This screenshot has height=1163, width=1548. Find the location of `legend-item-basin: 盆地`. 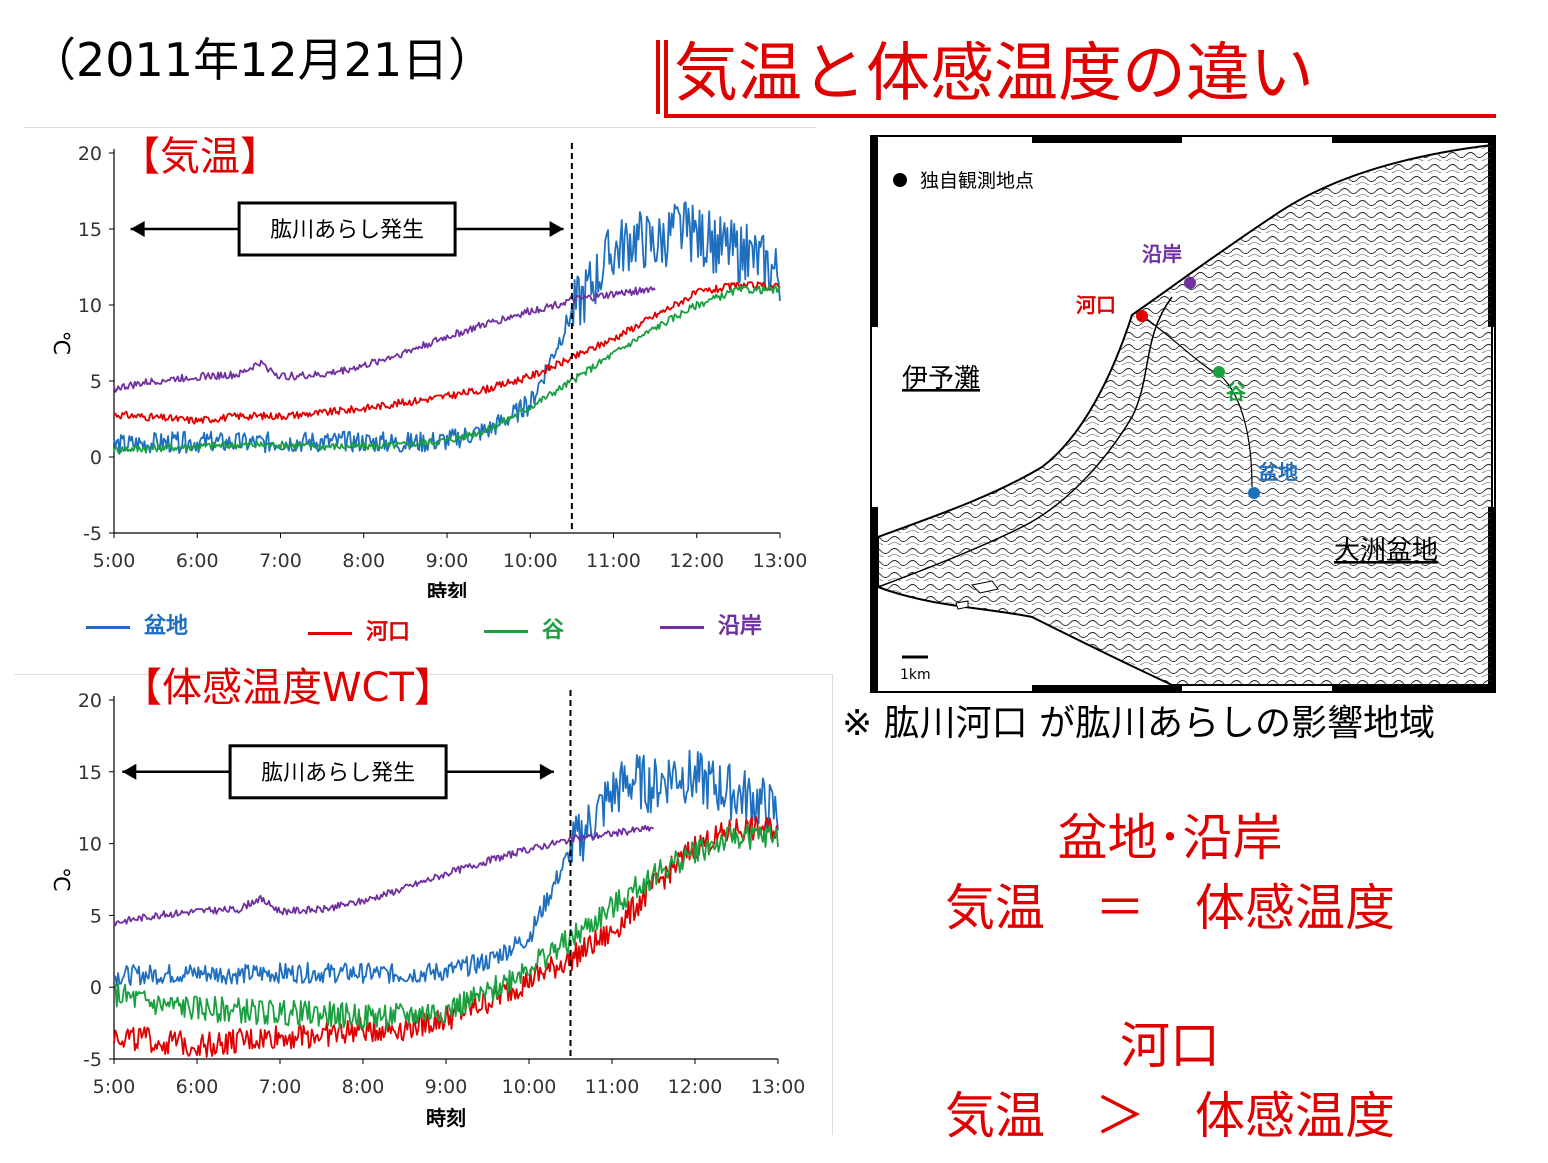

legend-item-basin: 盆地 is located at coordinates (137, 624).